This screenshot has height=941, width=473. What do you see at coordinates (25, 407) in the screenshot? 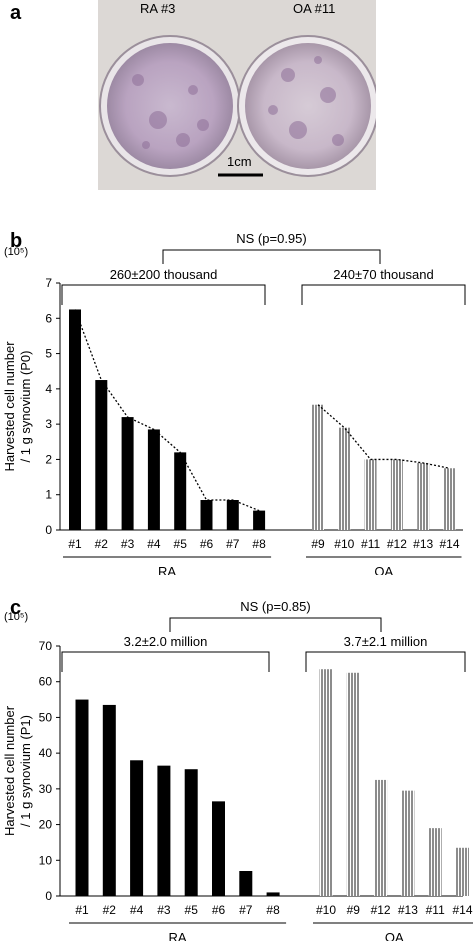
I see `y-axis-label-line2: / 1 g synovium (P0)` at bounding box center [25, 407].